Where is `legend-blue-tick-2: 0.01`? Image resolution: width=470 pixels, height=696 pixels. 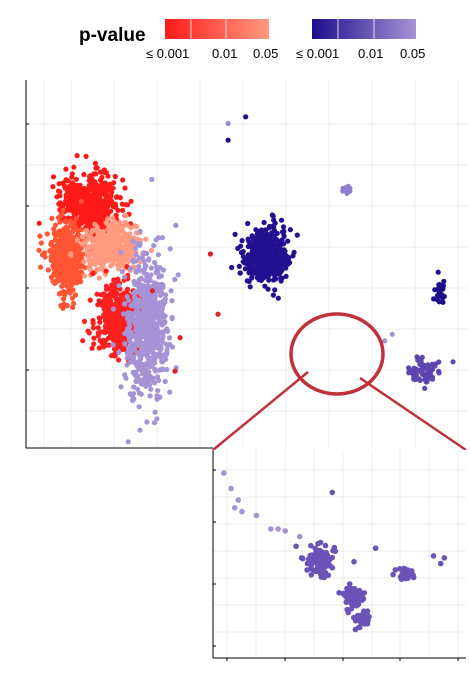 legend-blue-tick-2: 0.01 is located at coordinates (370, 53).